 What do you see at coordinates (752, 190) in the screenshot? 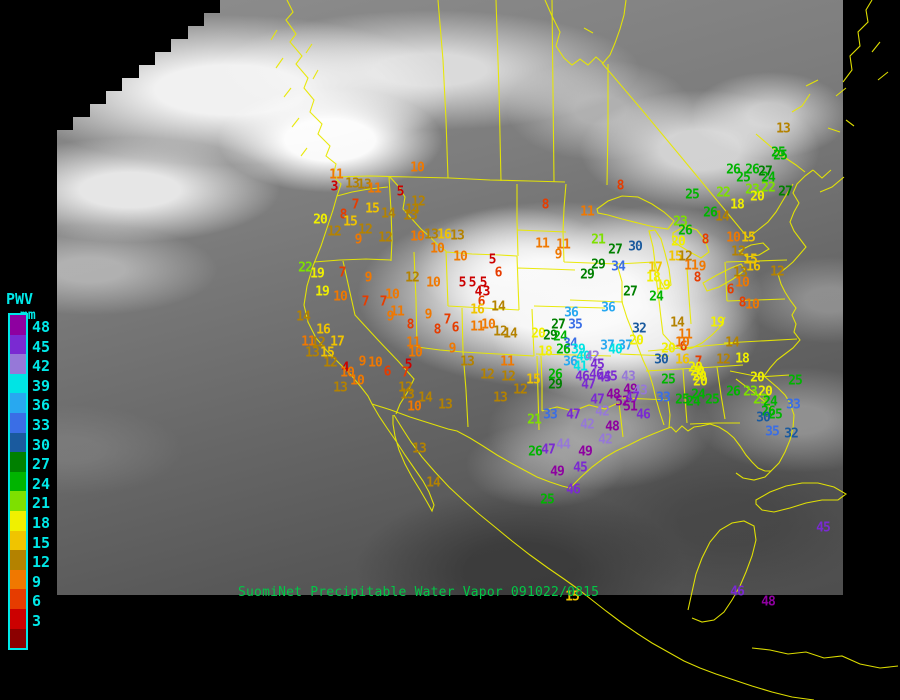
I see `station-value: 23` at bounding box center [752, 190].